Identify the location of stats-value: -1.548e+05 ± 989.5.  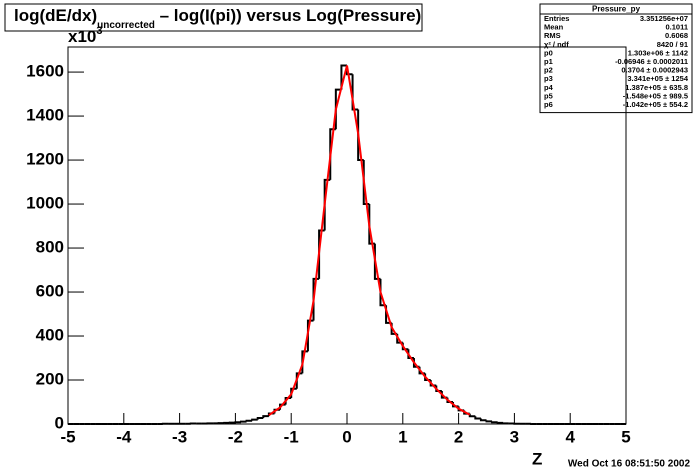
(655, 95).